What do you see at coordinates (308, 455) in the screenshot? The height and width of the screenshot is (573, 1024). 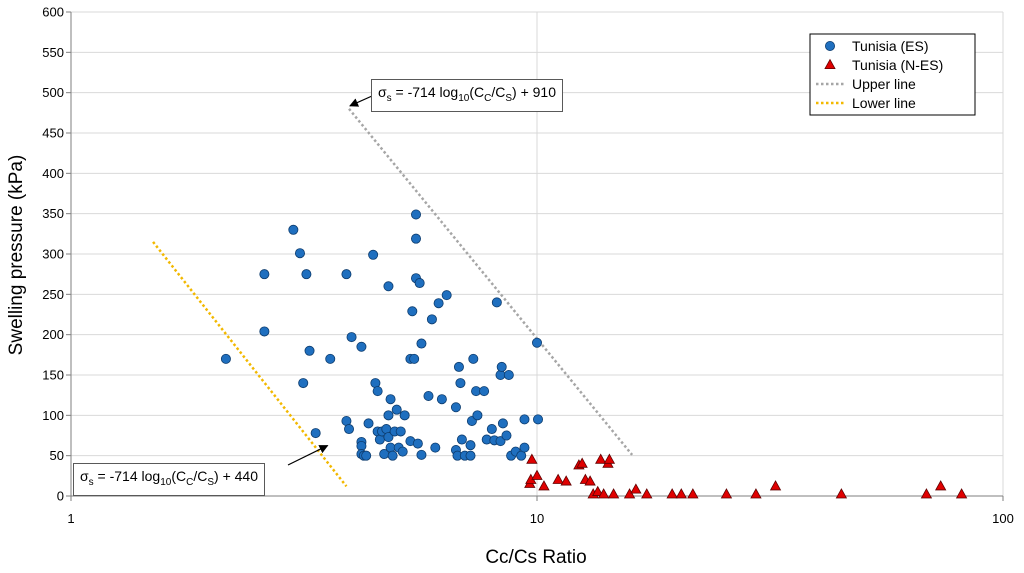 I see `lower-arrow` at bounding box center [308, 455].